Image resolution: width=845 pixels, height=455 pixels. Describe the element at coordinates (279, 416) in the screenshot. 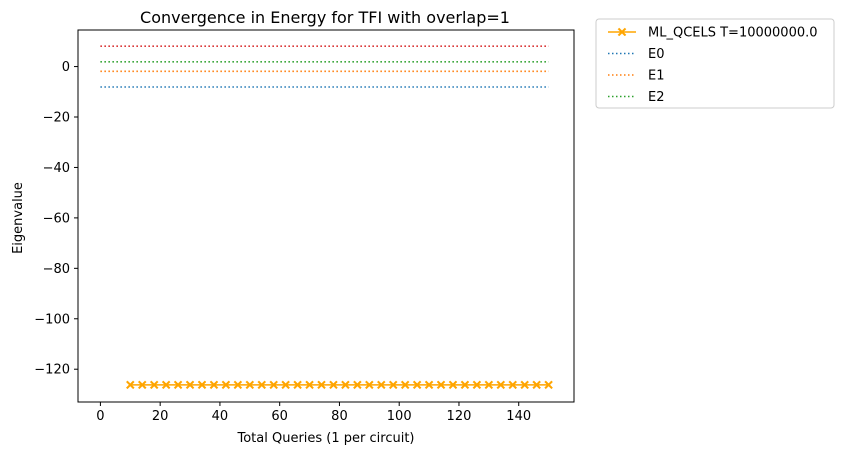

I see `x-tick-label: 60` at that location.